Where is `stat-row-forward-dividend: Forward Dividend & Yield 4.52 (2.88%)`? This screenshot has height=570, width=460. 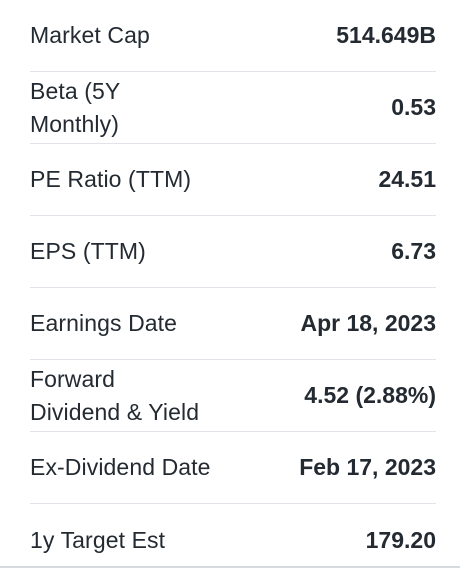 stat-row-forward-dividend: Forward Dividend & Yield 4.52 (2.88%) is located at coordinates (233, 396).